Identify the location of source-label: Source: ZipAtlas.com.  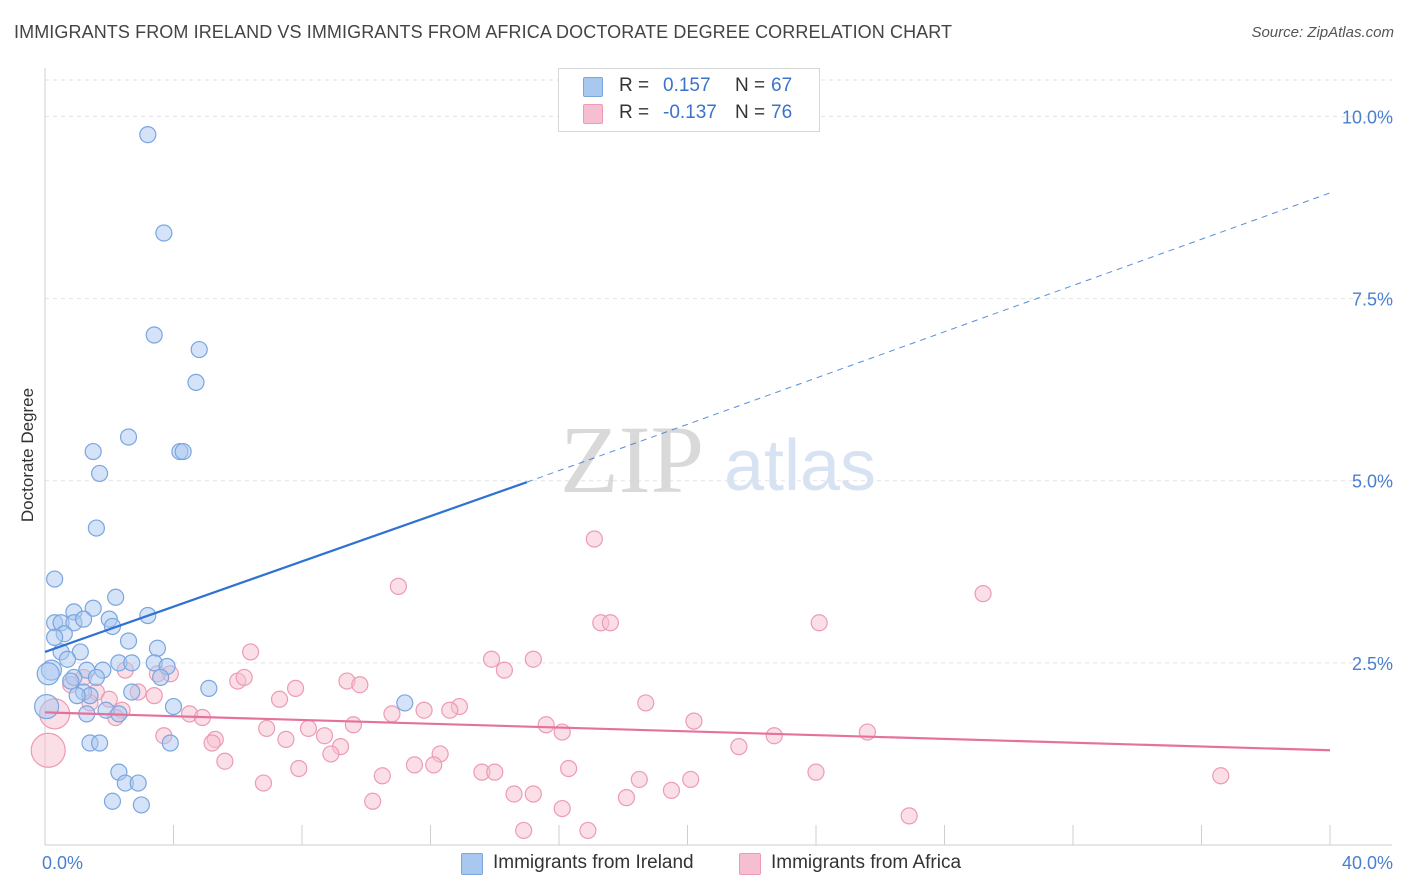
(1322, 32).